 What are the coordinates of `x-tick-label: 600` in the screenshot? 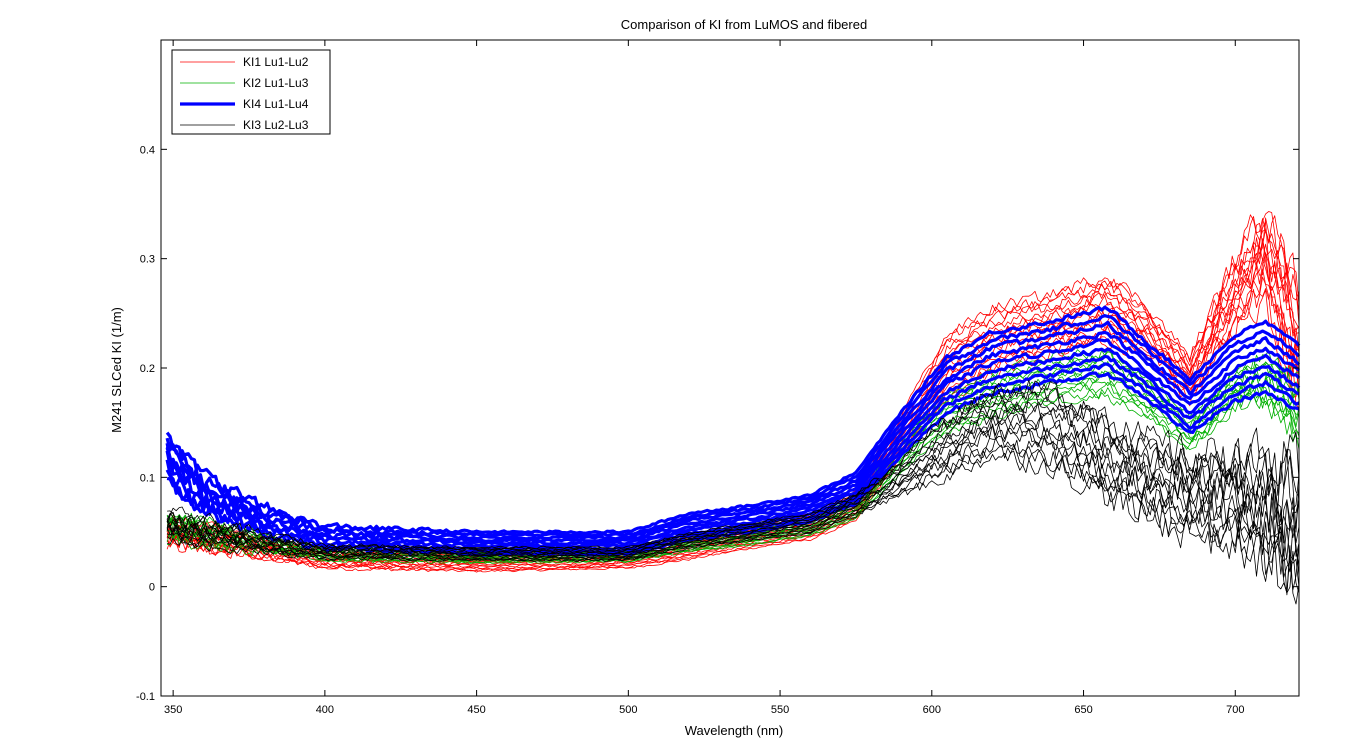 It's located at (932, 710).